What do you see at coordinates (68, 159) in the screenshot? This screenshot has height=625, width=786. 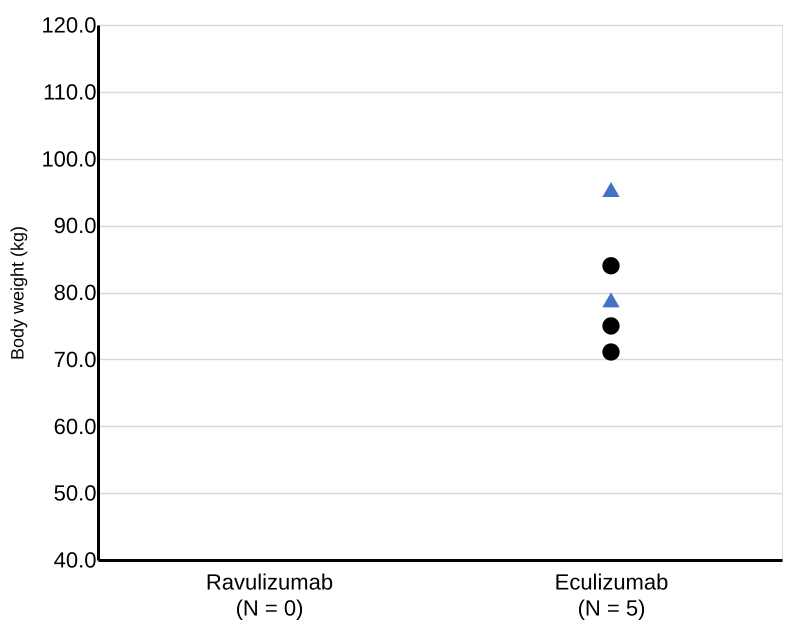 I see `y-tick-label: 100.0` at bounding box center [68, 159].